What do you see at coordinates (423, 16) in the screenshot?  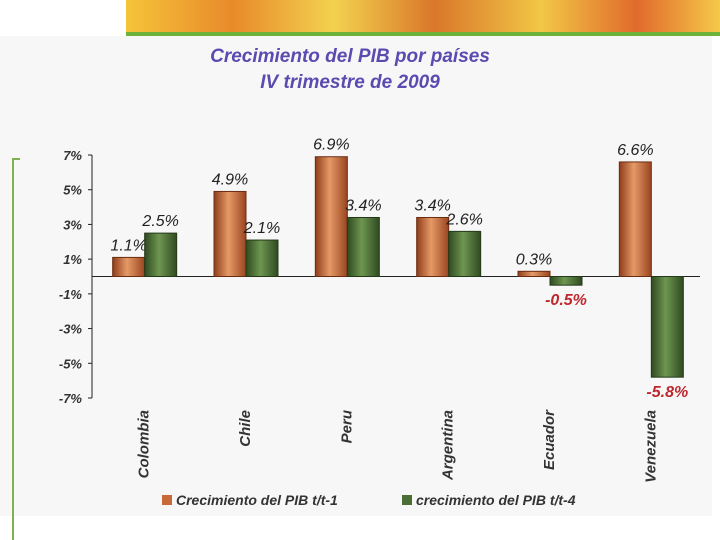 I see `header-banner` at bounding box center [423, 16].